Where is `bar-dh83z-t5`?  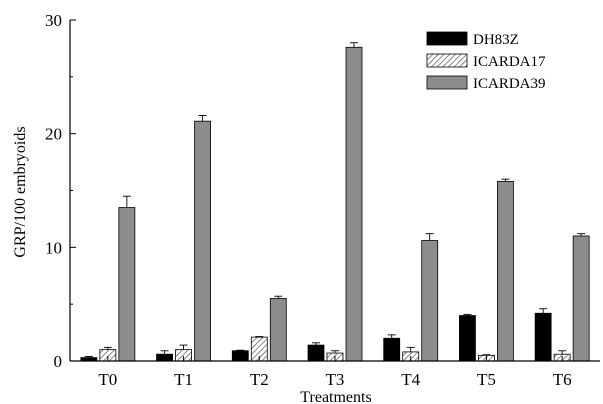 bar-dh83z-t5 is located at coordinates (467, 338).